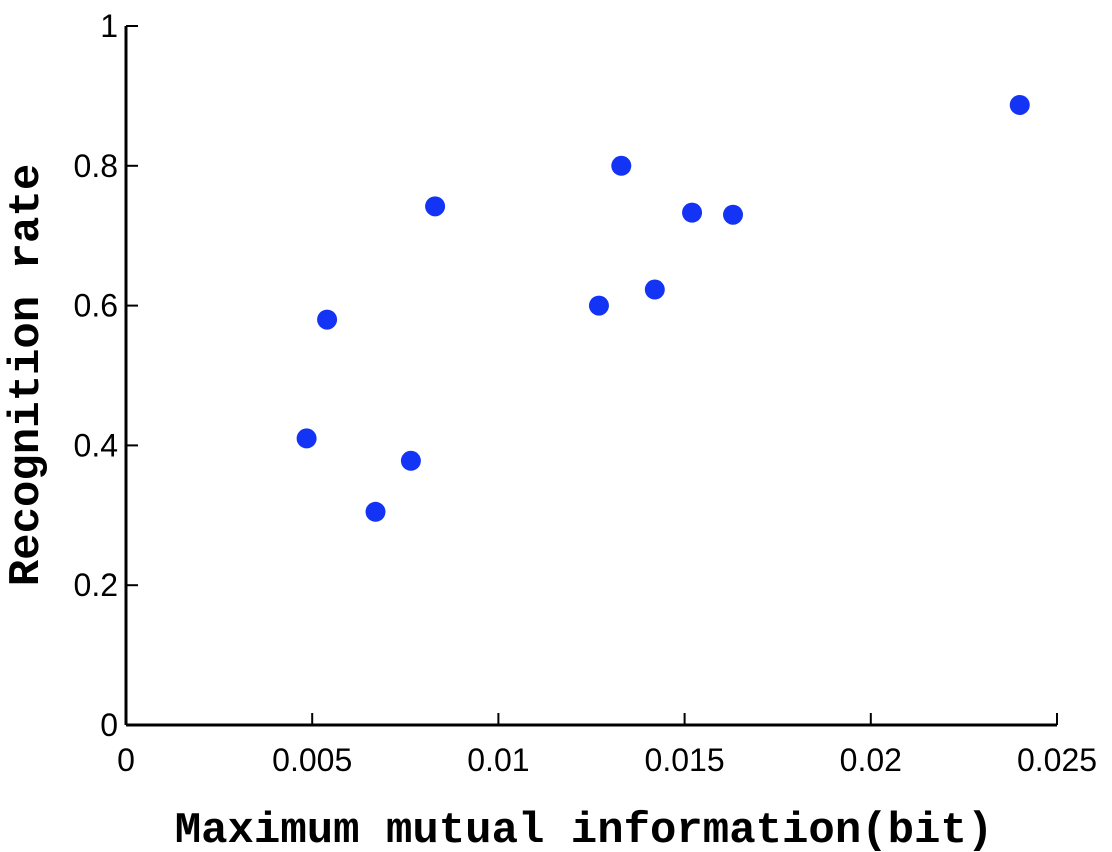 Image resolution: width=1112 pixels, height=852 pixels. What do you see at coordinates (109, 26) in the screenshot?
I see `y-tick-label: 1` at bounding box center [109, 26].